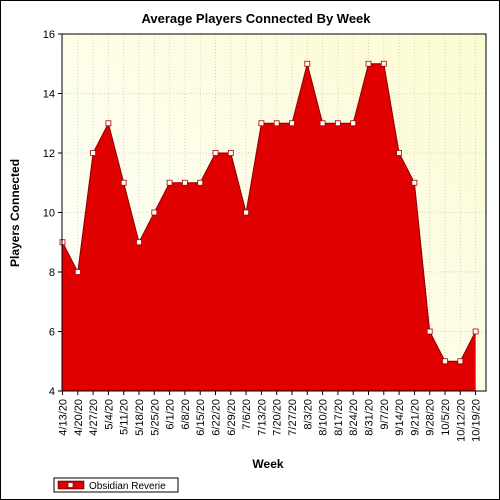 The image size is (500, 500). I want to click on chart-title: Average Players Connected By Week, so click(256, 18).